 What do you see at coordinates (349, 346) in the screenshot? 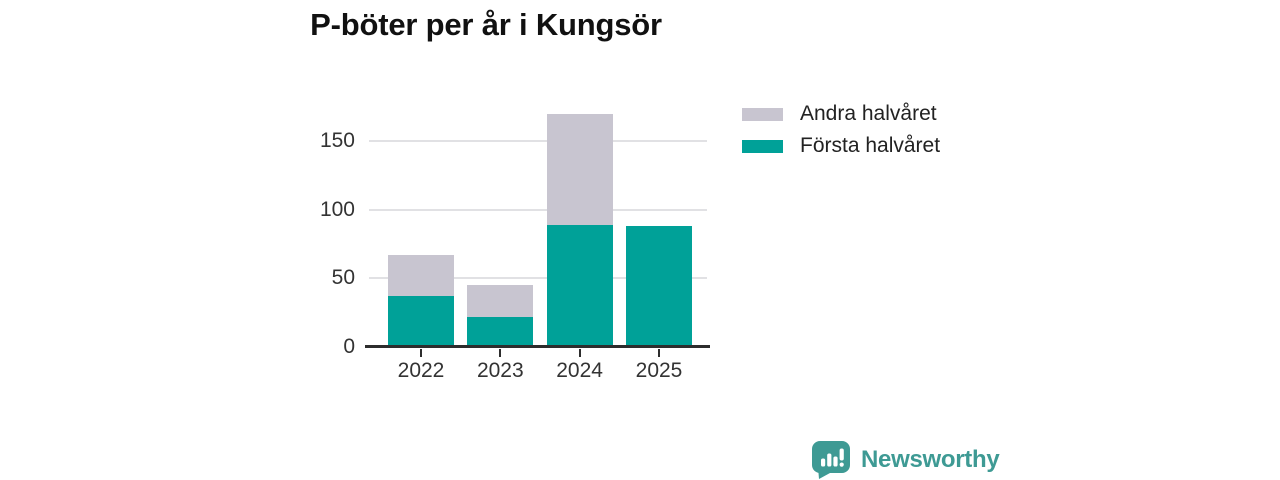
I see `y-axis-label-0: 0` at bounding box center [349, 346].